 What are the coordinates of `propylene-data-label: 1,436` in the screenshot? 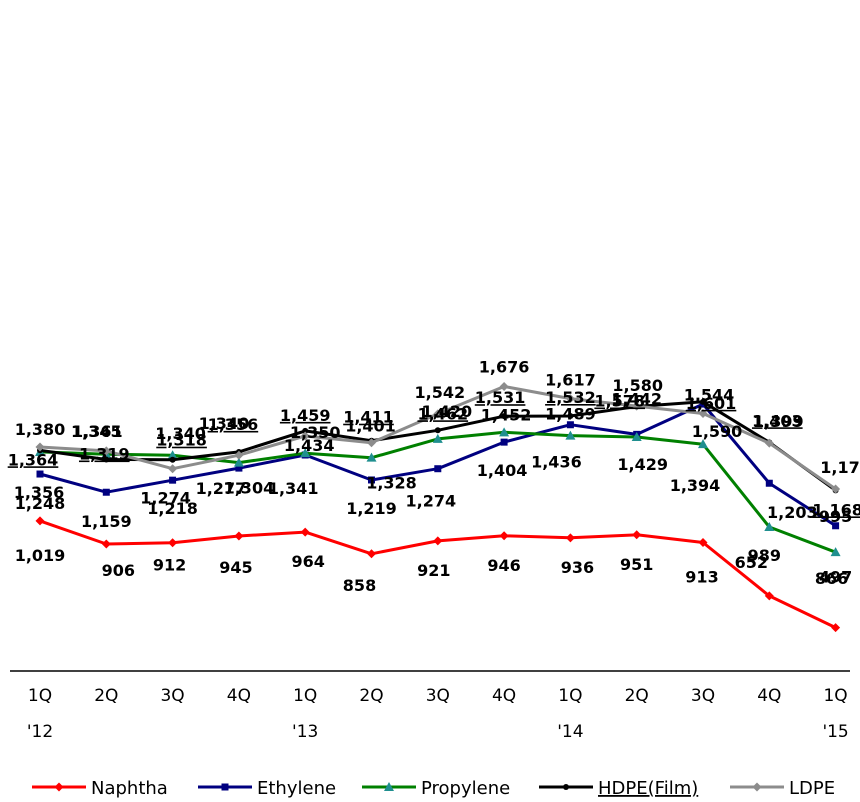 It's located at (556, 462).